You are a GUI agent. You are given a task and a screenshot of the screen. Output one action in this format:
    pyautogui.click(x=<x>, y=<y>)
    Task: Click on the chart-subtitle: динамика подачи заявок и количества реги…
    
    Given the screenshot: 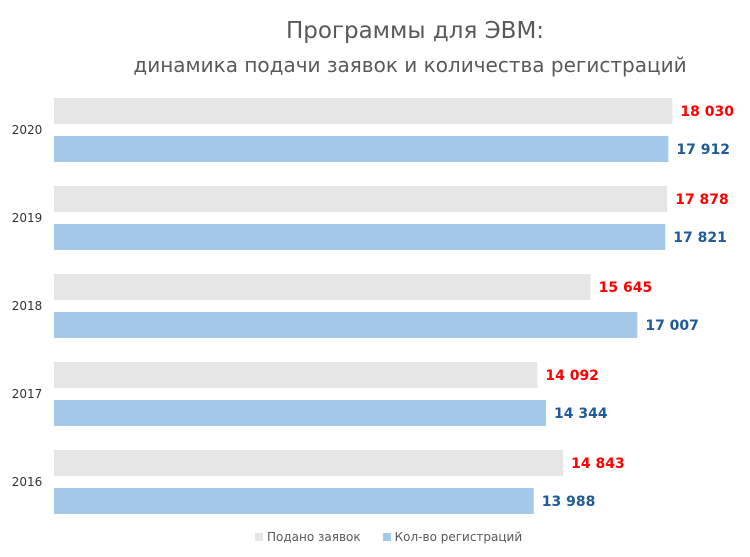 What is the action you would take?
    pyautogui.click(x=410, y=65)
    